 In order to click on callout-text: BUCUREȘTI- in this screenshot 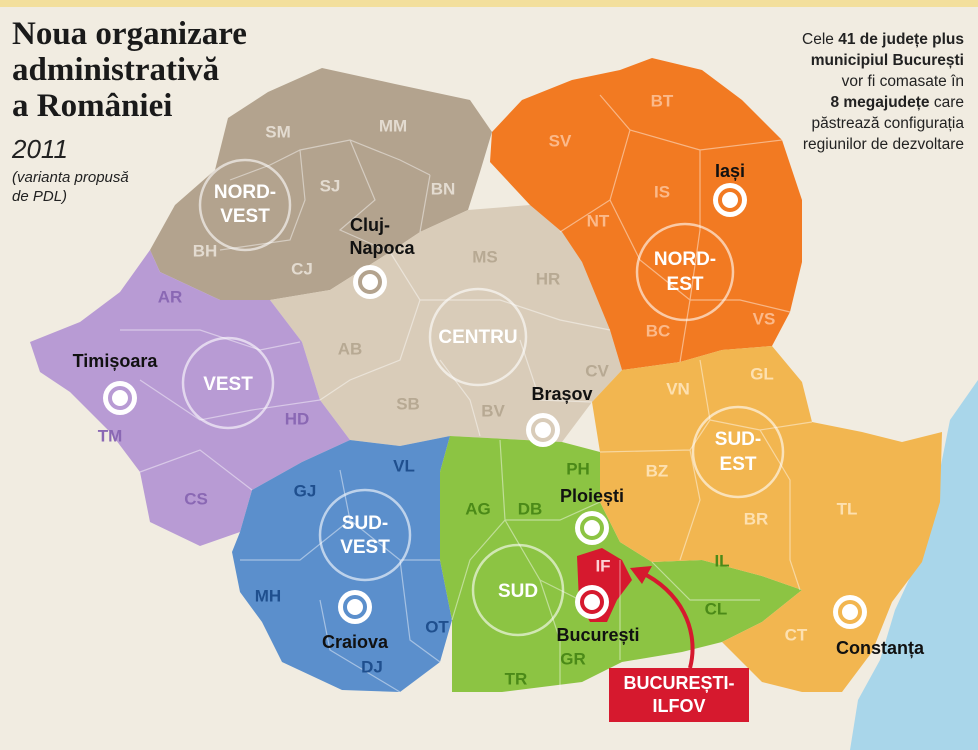, I will do `click(679, 683)`.